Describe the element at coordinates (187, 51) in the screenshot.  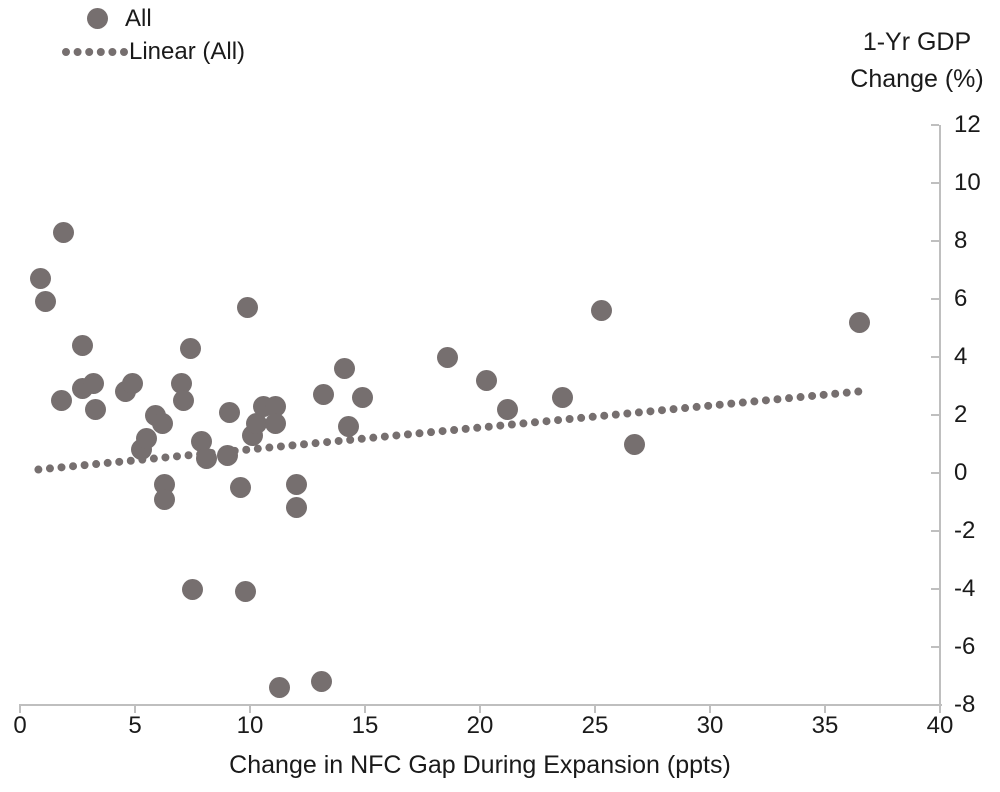
I see `legend-label-linear: Linear (All)` at that location.